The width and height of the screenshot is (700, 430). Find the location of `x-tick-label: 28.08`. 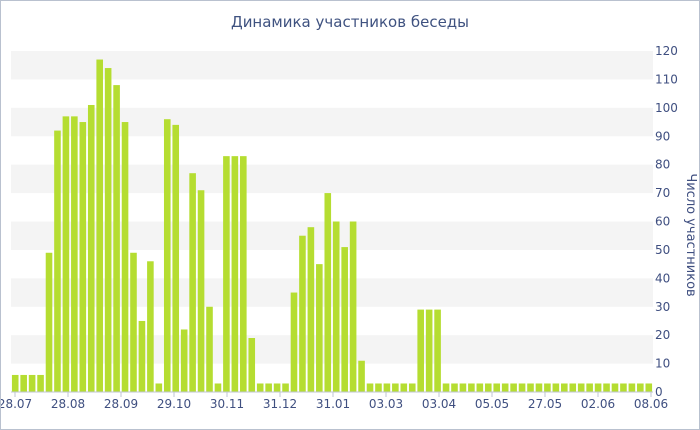

x-tick-label: 28.08 is located at coordinates (68, 404).